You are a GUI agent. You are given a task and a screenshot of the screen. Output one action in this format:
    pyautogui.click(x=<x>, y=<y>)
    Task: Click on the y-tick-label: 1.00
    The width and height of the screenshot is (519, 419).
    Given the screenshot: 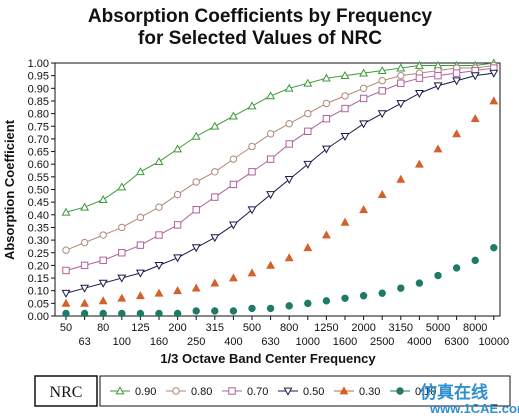 What is the action you would take?
    pyautogui.click(x=38, y=64)
    